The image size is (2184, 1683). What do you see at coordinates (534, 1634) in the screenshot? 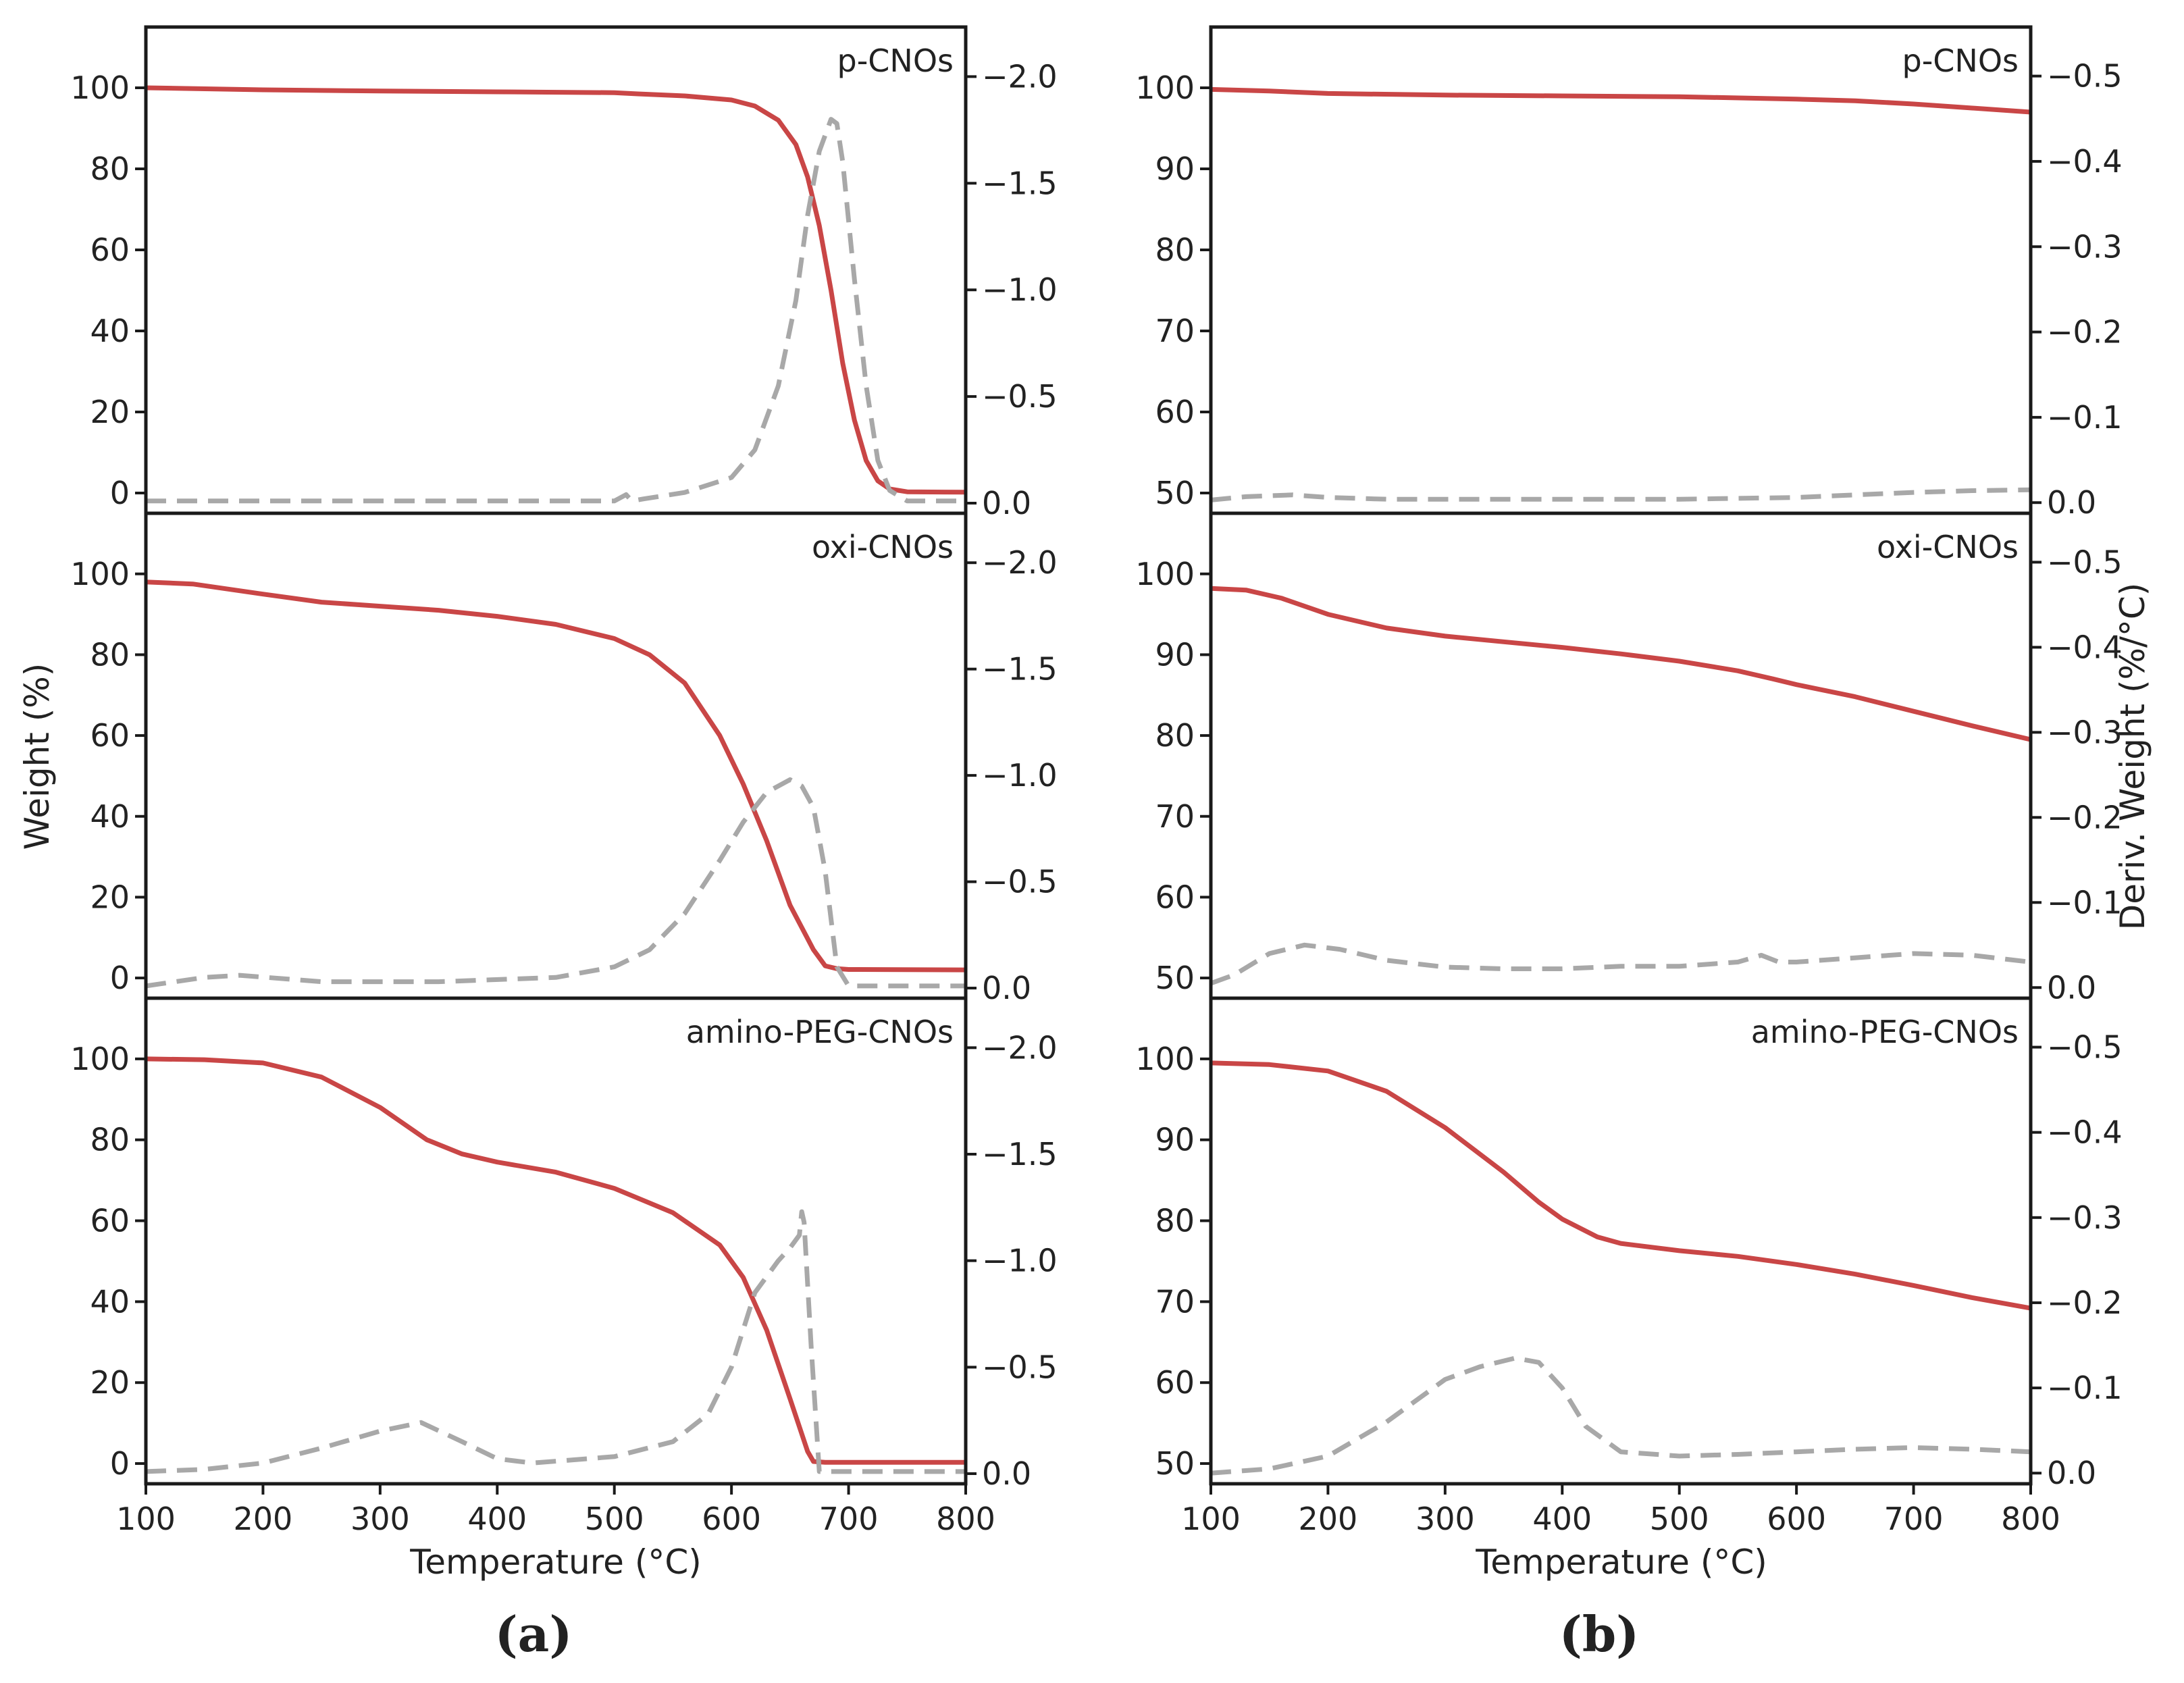
I see `subfigure-label-a: (a)` at bounding box center [534, 1634].